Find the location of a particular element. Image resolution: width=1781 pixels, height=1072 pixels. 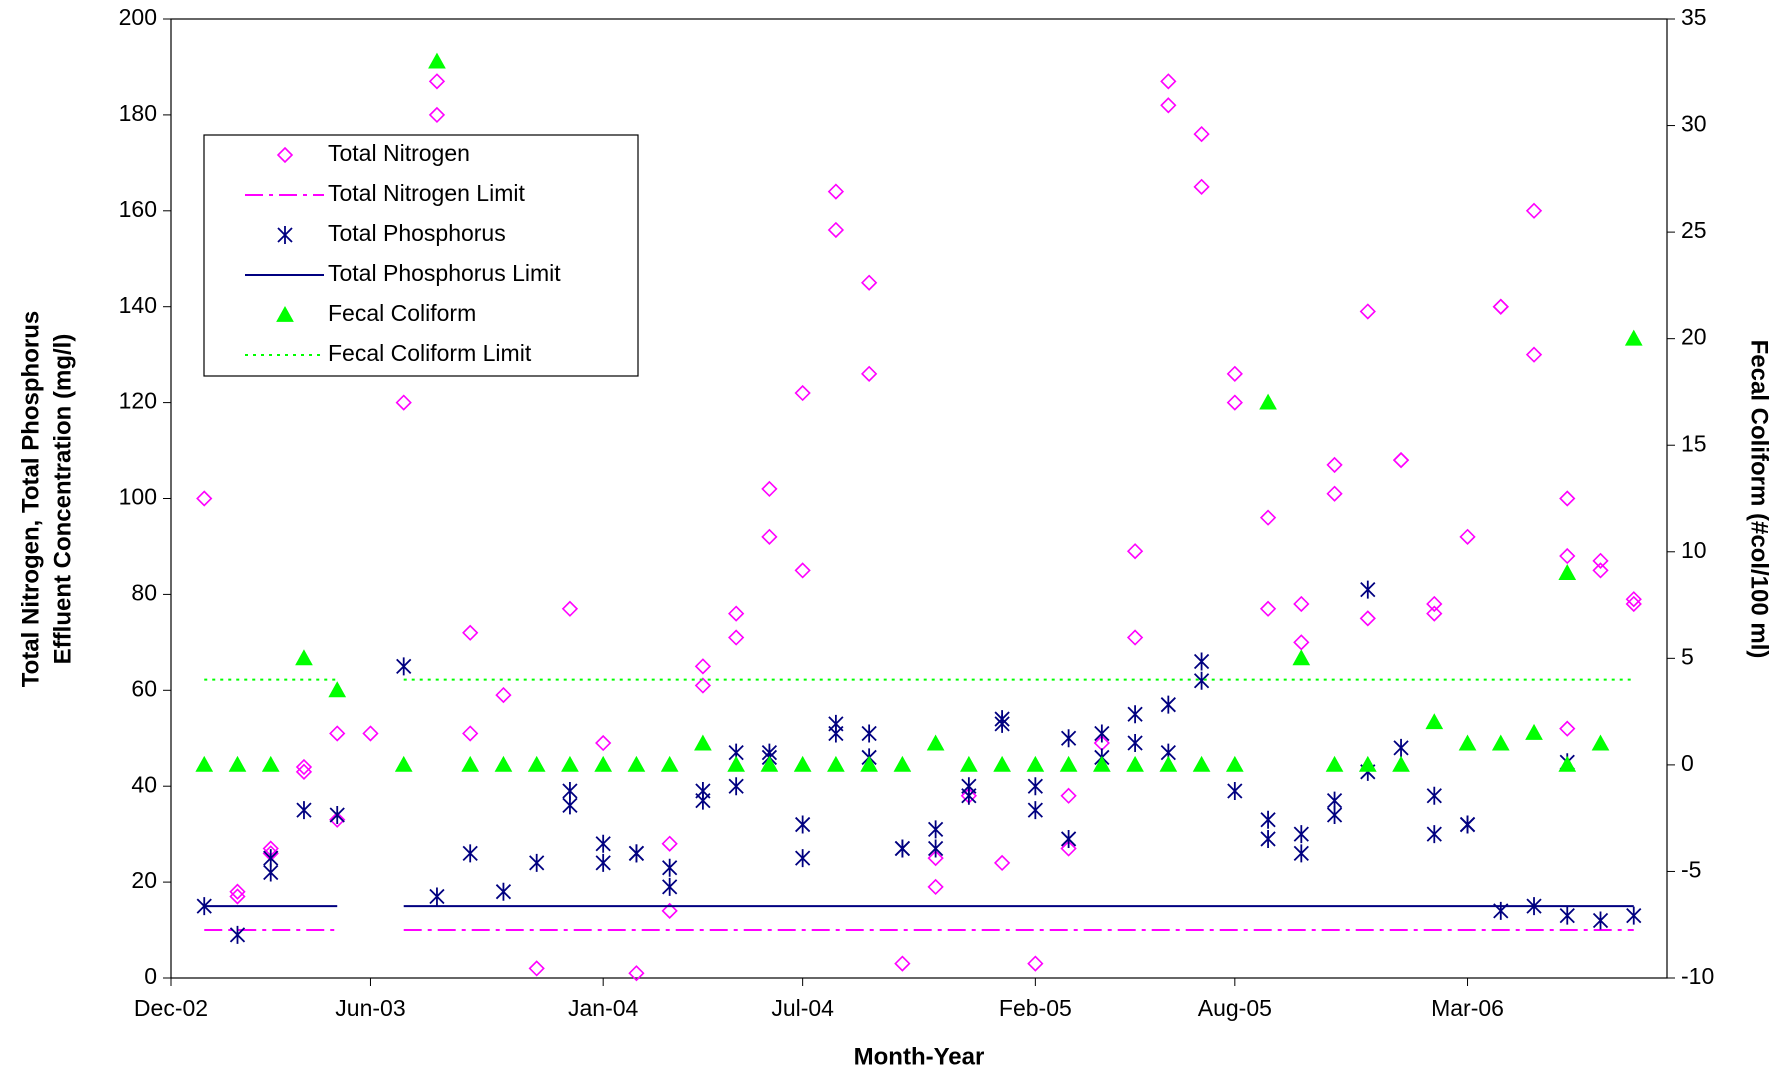

x-tick-label: Dec-02 is located at coordinates (171, 1008).